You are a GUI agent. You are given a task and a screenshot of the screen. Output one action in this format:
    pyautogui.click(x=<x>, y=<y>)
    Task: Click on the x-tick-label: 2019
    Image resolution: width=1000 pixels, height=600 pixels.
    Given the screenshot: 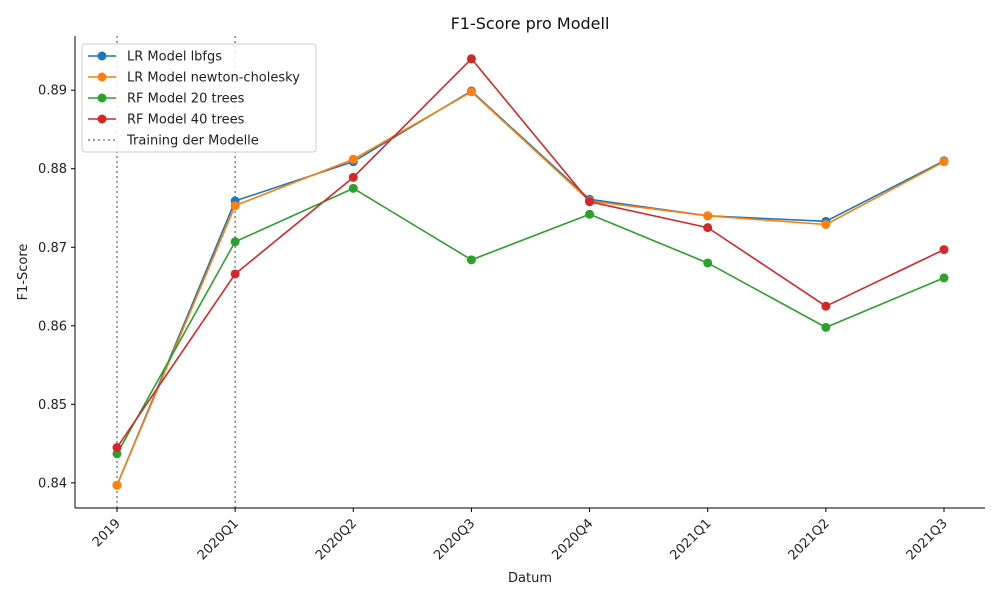 What is the action you would take?
    pyautogui.click(x=107, y=533)
    